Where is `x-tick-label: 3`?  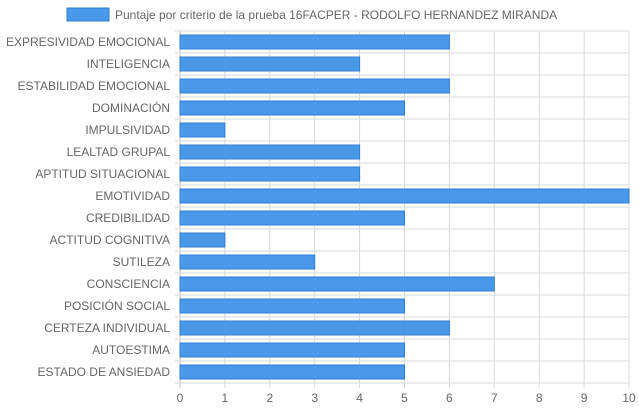
x-tick-label: 3 is located at coordinates (314, 398).